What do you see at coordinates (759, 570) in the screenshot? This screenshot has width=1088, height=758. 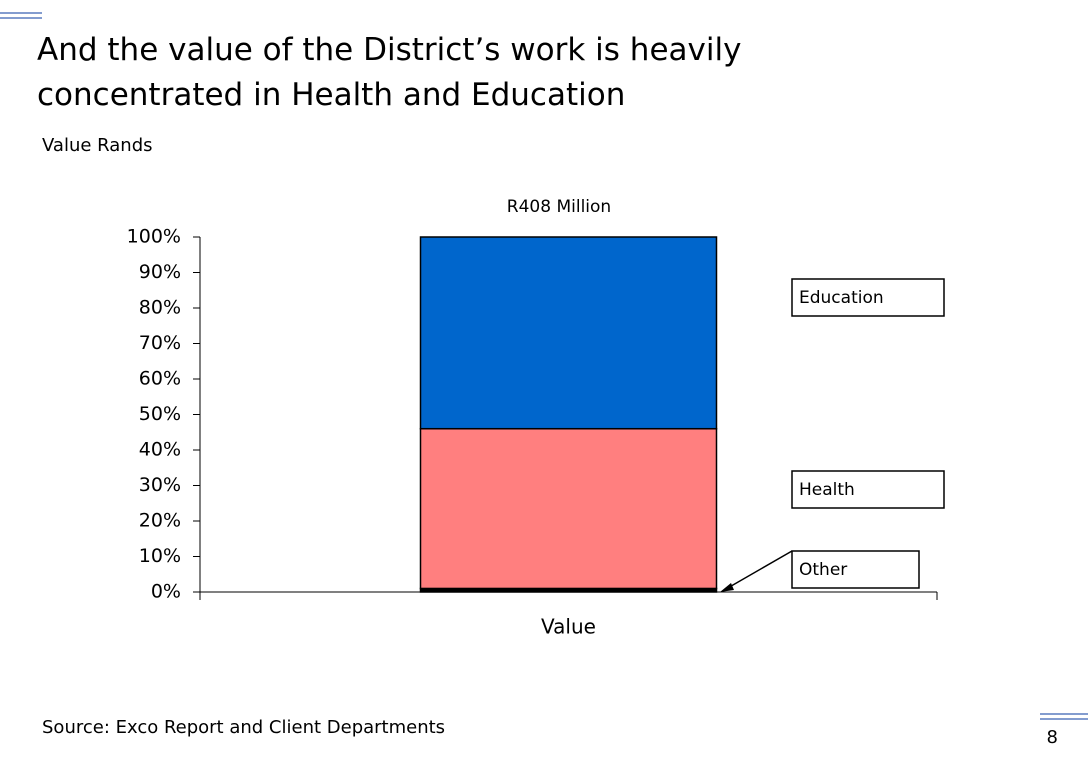 I see `callout-line` at bounding box center [759, 570].